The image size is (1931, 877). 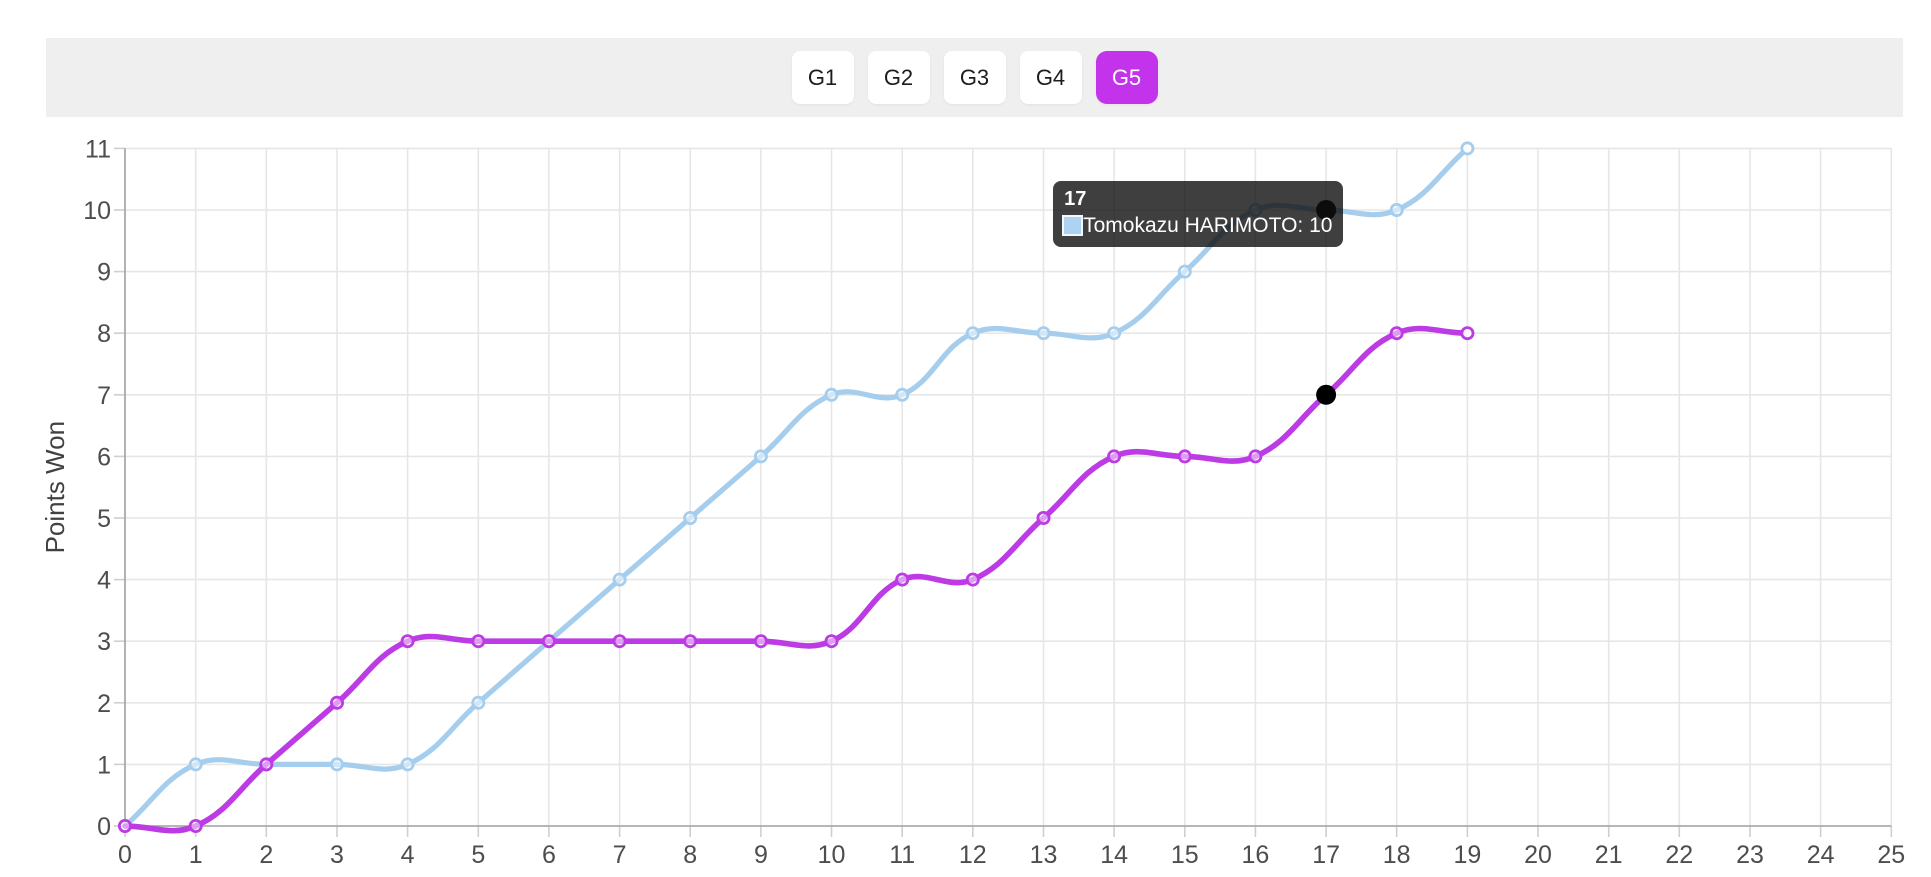 I want to click on x-tick-label: 15, so click(x=1185, y=855).